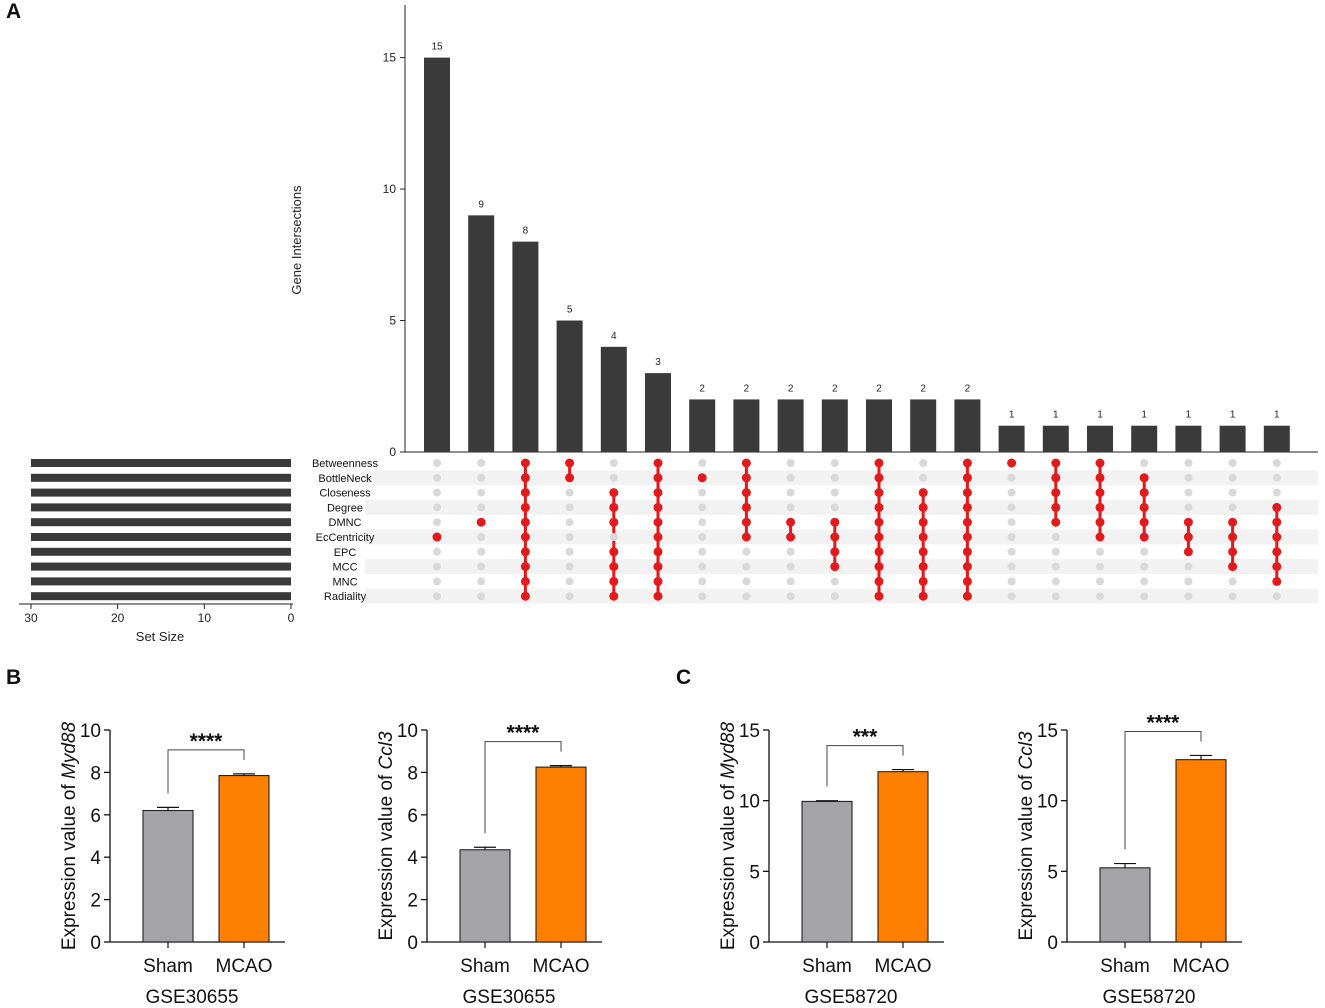  What do you see at coordinates (1047, 731) in the screenshot?
I see `y-tick-label: 15` at bounding box center [1047, 731].